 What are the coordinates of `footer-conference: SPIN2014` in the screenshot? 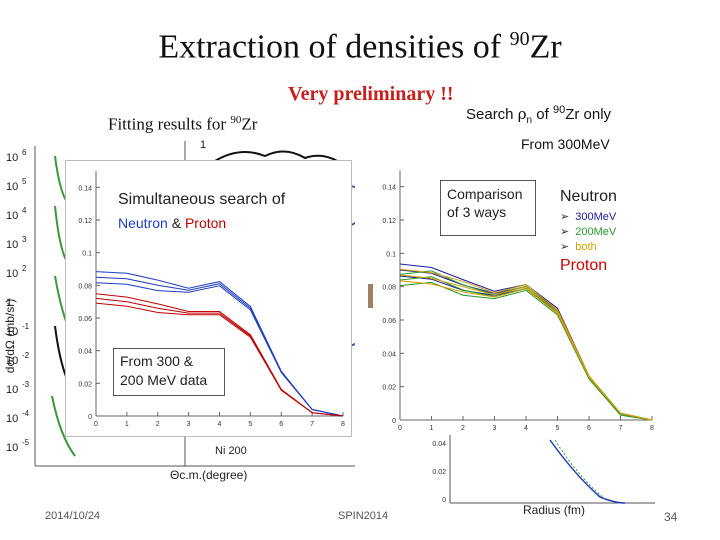 It's located at (363, 516).